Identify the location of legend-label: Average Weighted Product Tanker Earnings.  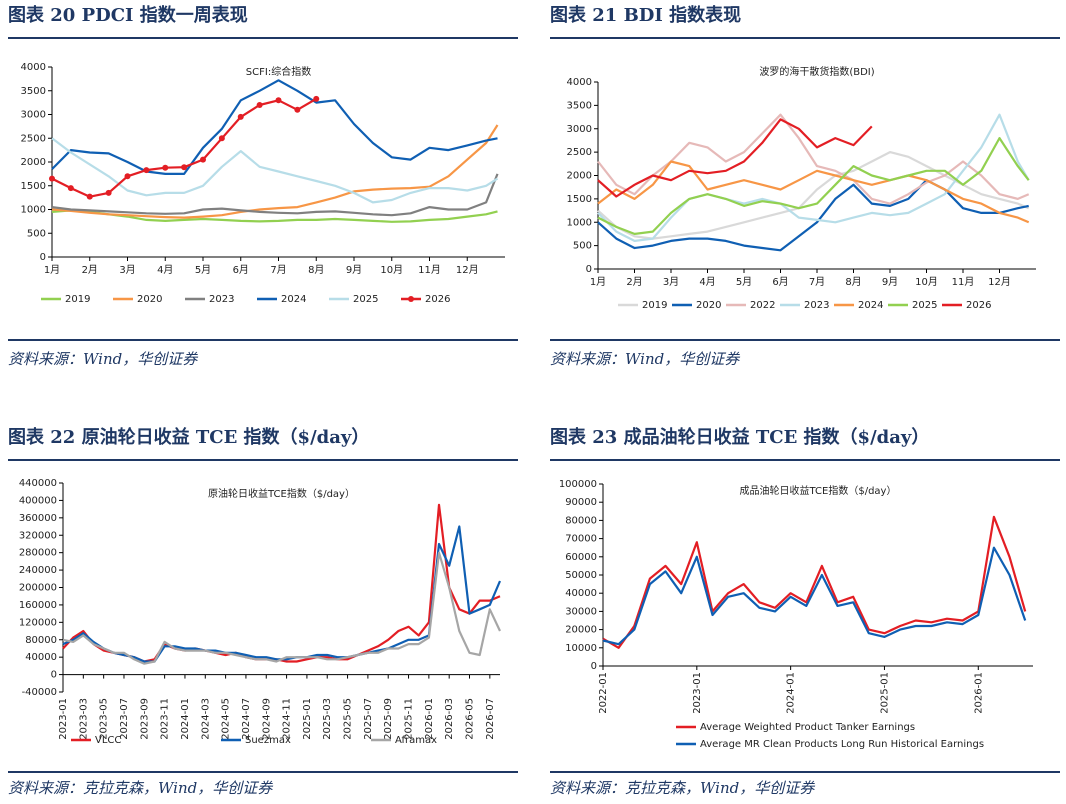
(807, 727).